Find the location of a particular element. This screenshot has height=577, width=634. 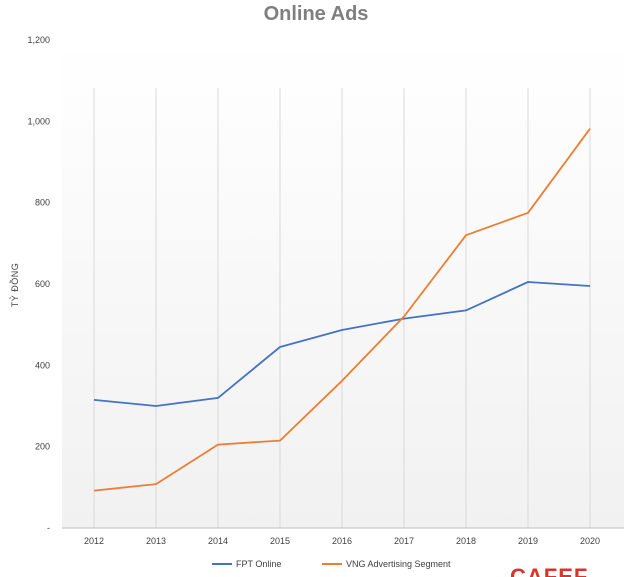

y-tick-label: 400 is located at coordinates (42, 365).